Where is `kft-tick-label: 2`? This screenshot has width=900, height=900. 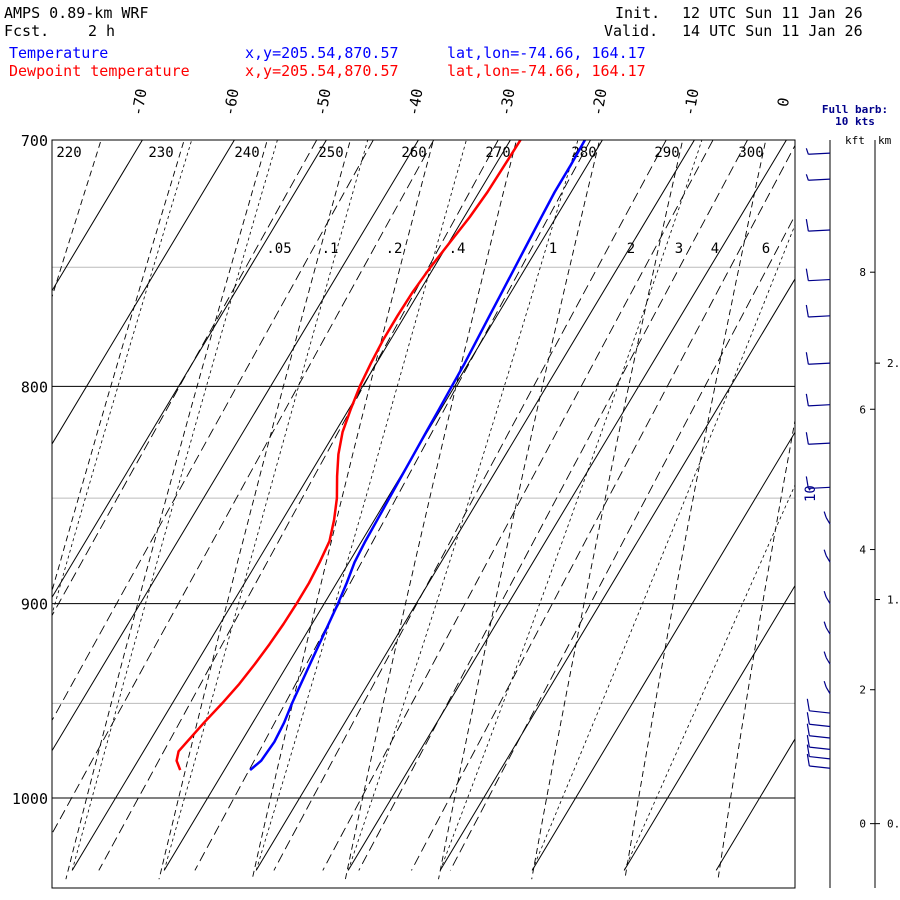
kft-tick-label: 2 is located at coordinates (862, 690).